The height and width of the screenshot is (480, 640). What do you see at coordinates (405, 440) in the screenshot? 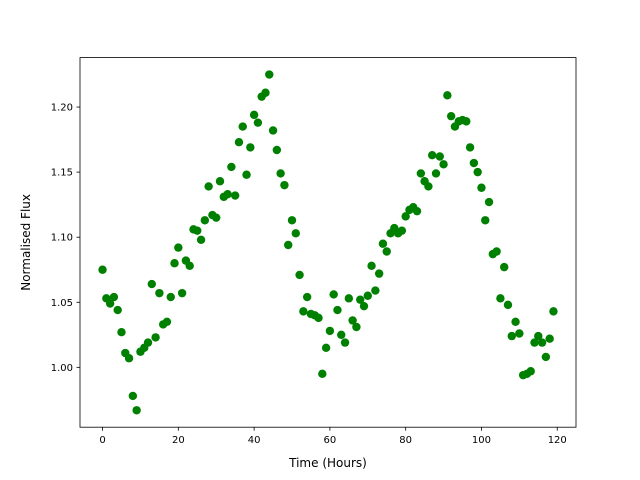
I see `x-tick-label: 80` at bounding box center [405, 440].